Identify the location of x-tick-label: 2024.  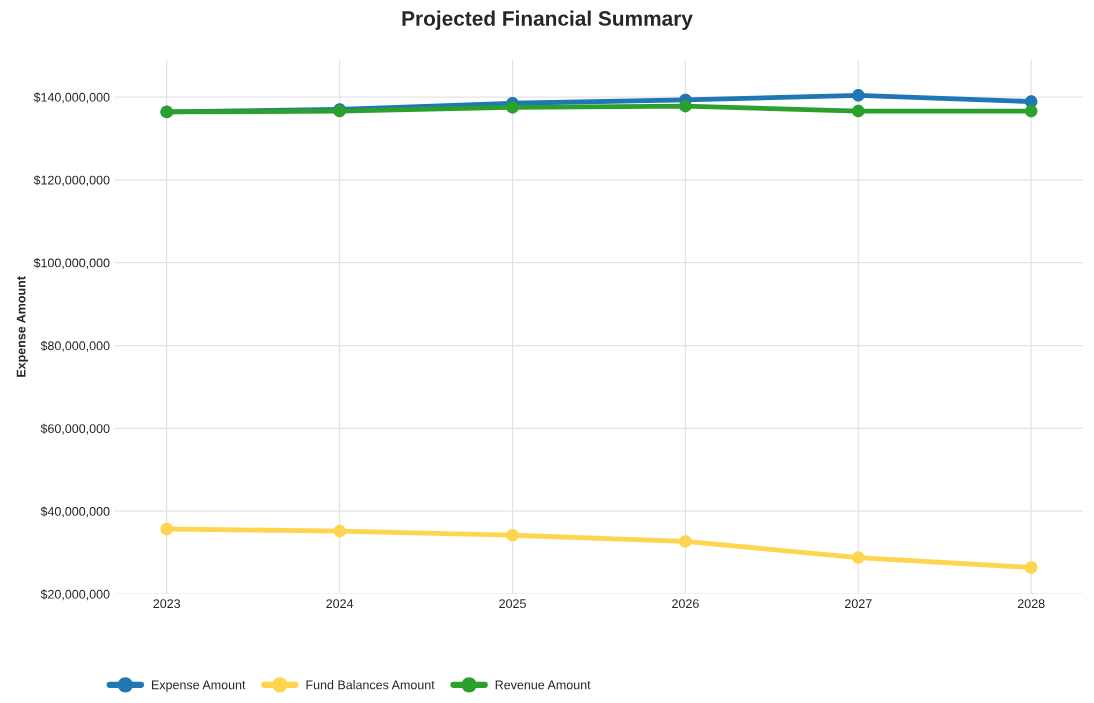
(340, 604).